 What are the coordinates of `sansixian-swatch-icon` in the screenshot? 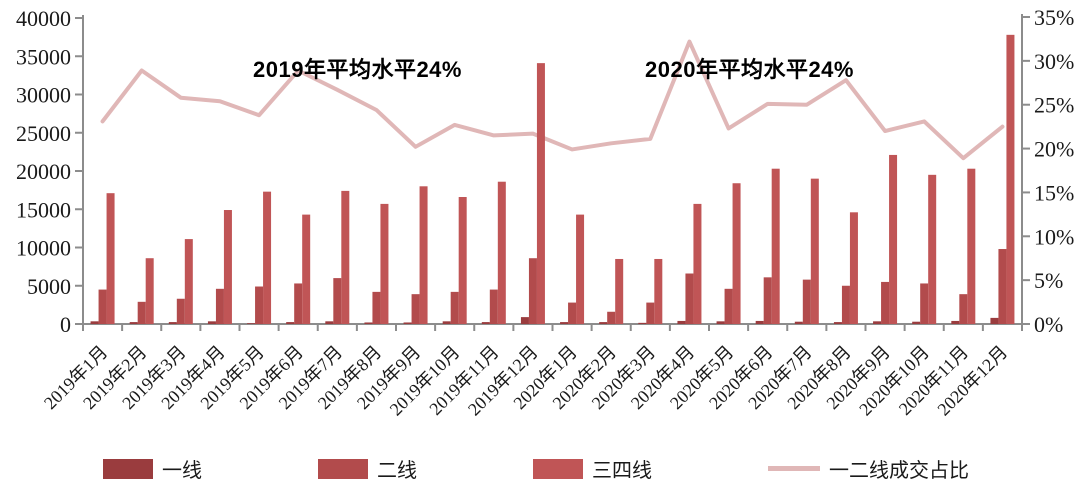 It's located at (558, 468).